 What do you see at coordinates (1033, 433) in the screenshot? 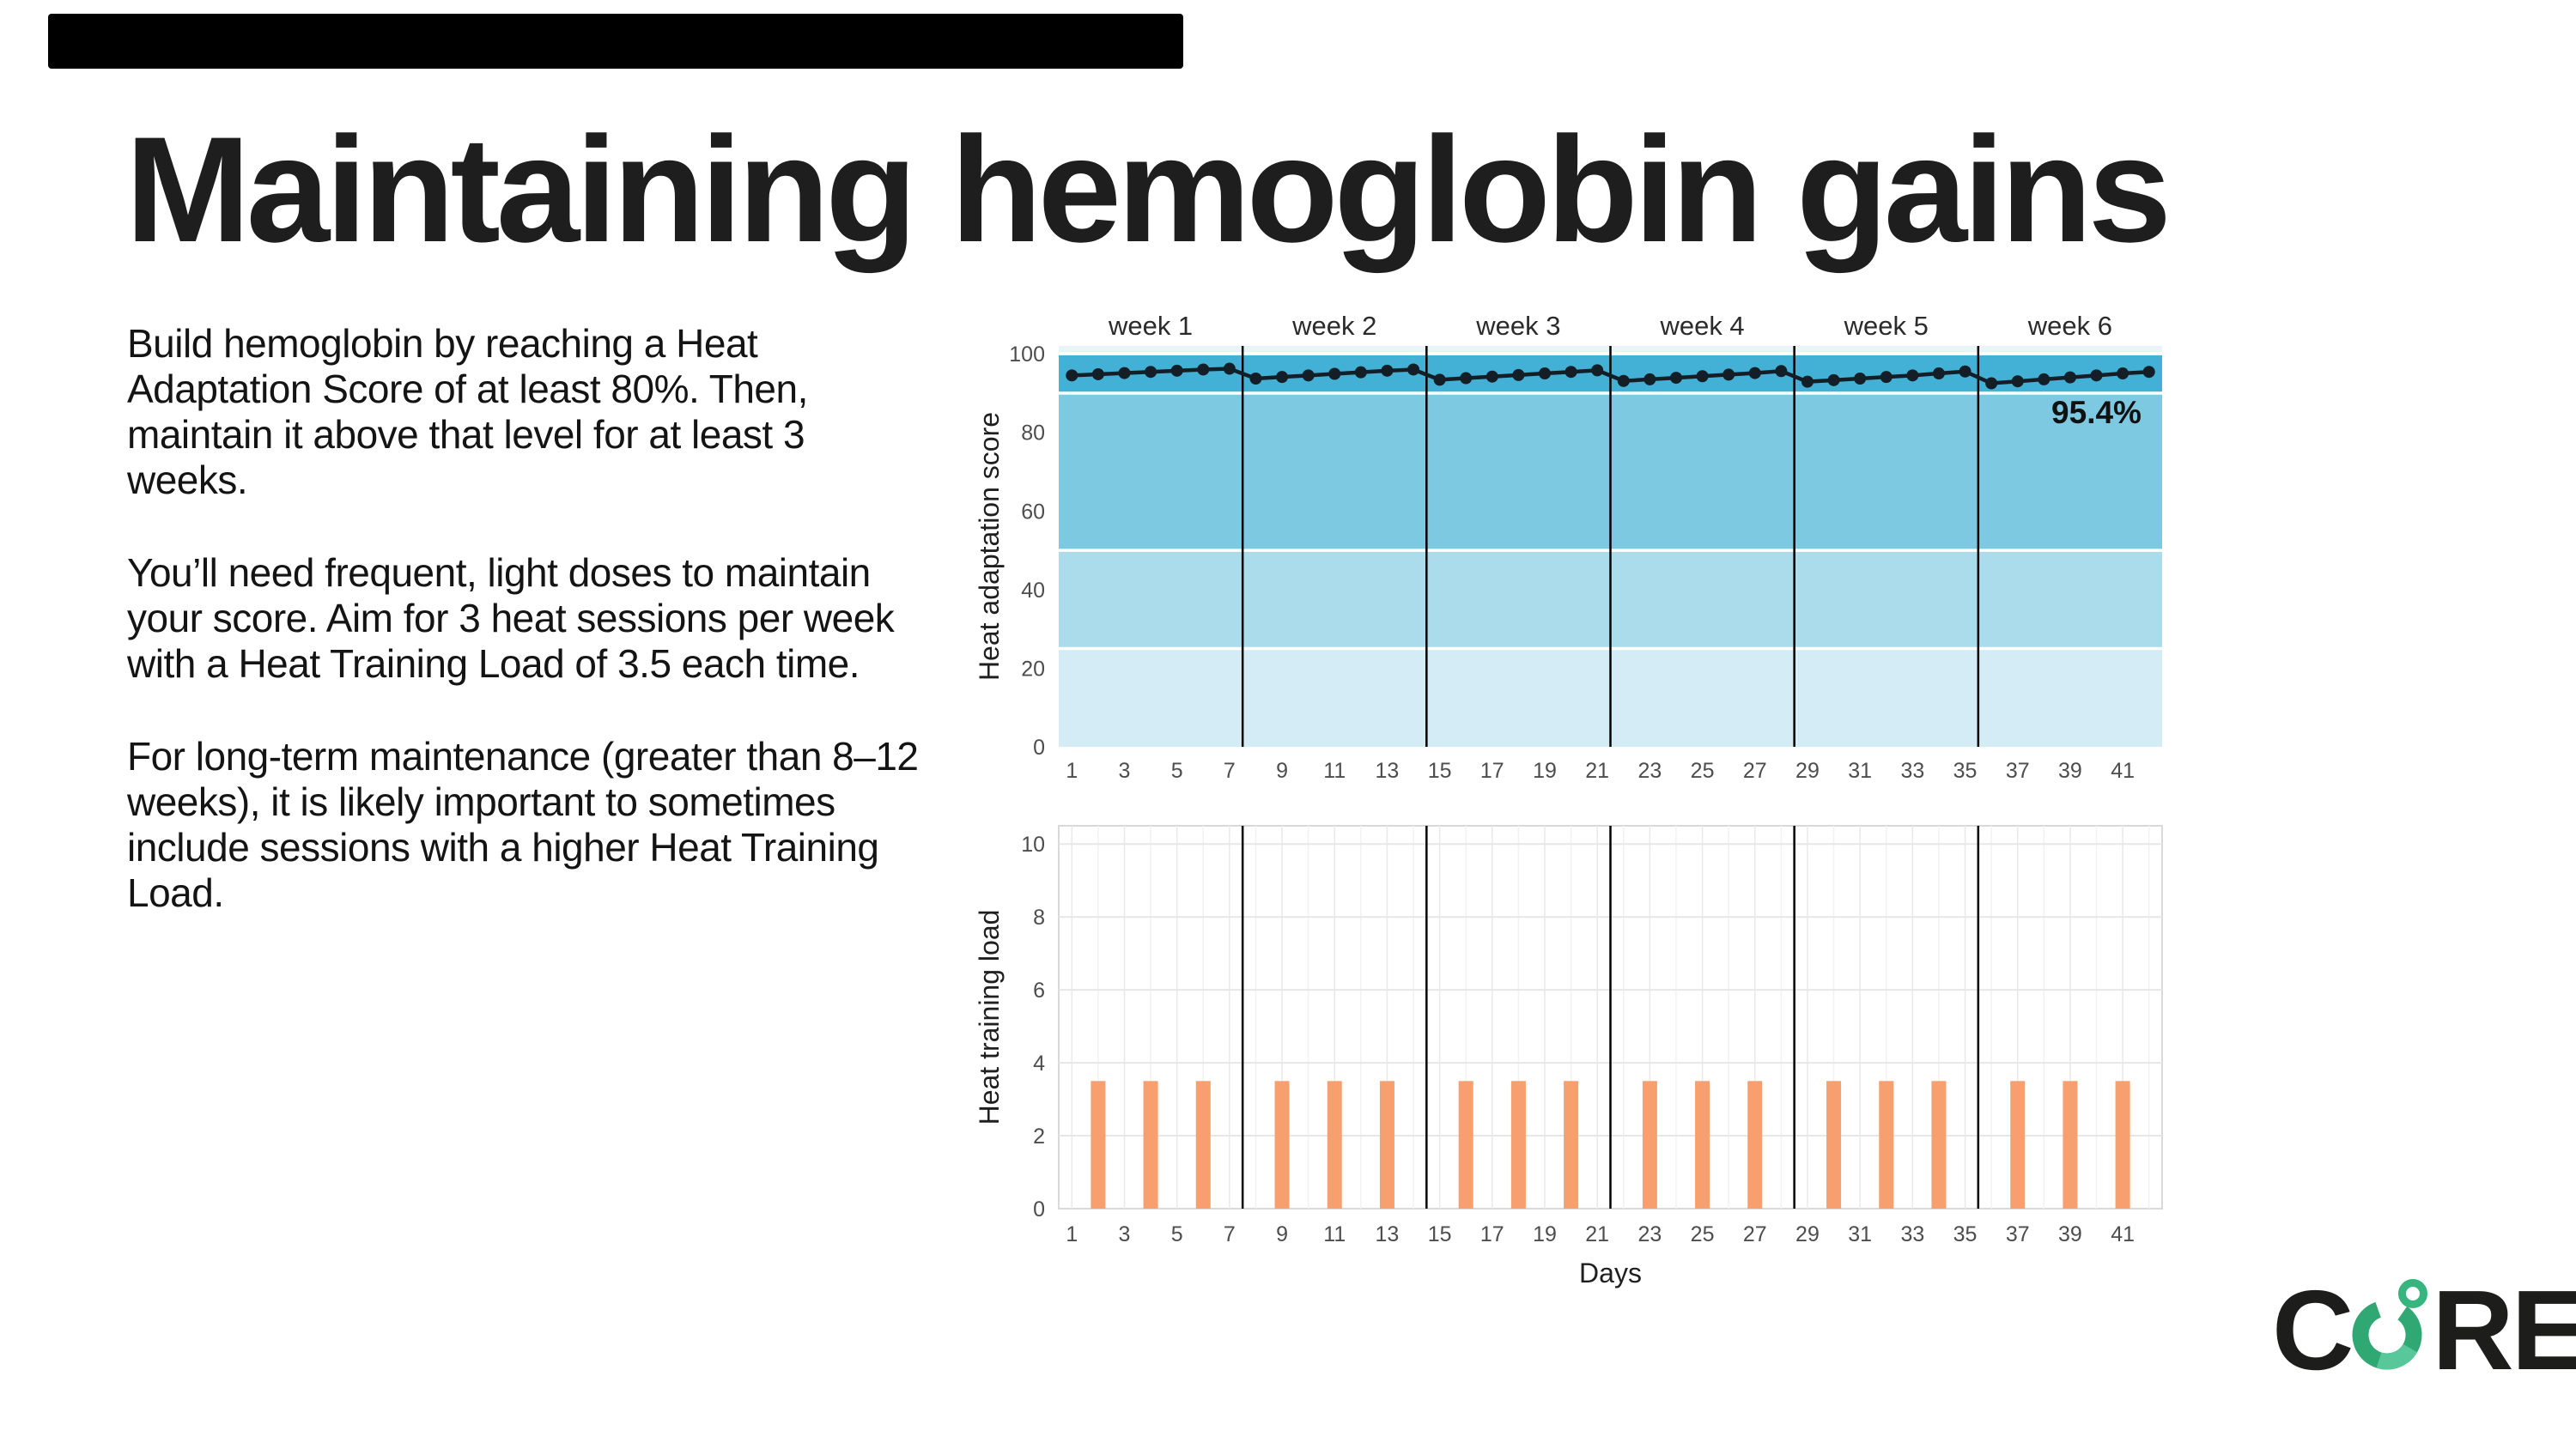
I see `y-tick-label: 80` at bounding box center [1033, 433].